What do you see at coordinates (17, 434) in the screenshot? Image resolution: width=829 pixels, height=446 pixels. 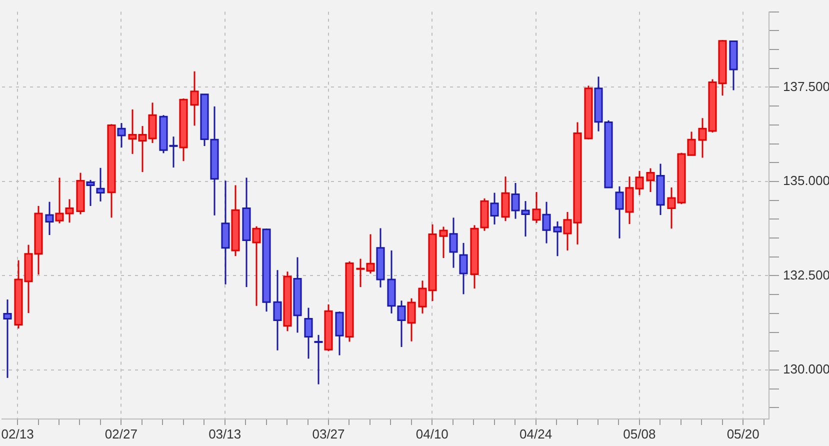 I see `x-tick-label: 02/13` at bounding box center [17, 434].